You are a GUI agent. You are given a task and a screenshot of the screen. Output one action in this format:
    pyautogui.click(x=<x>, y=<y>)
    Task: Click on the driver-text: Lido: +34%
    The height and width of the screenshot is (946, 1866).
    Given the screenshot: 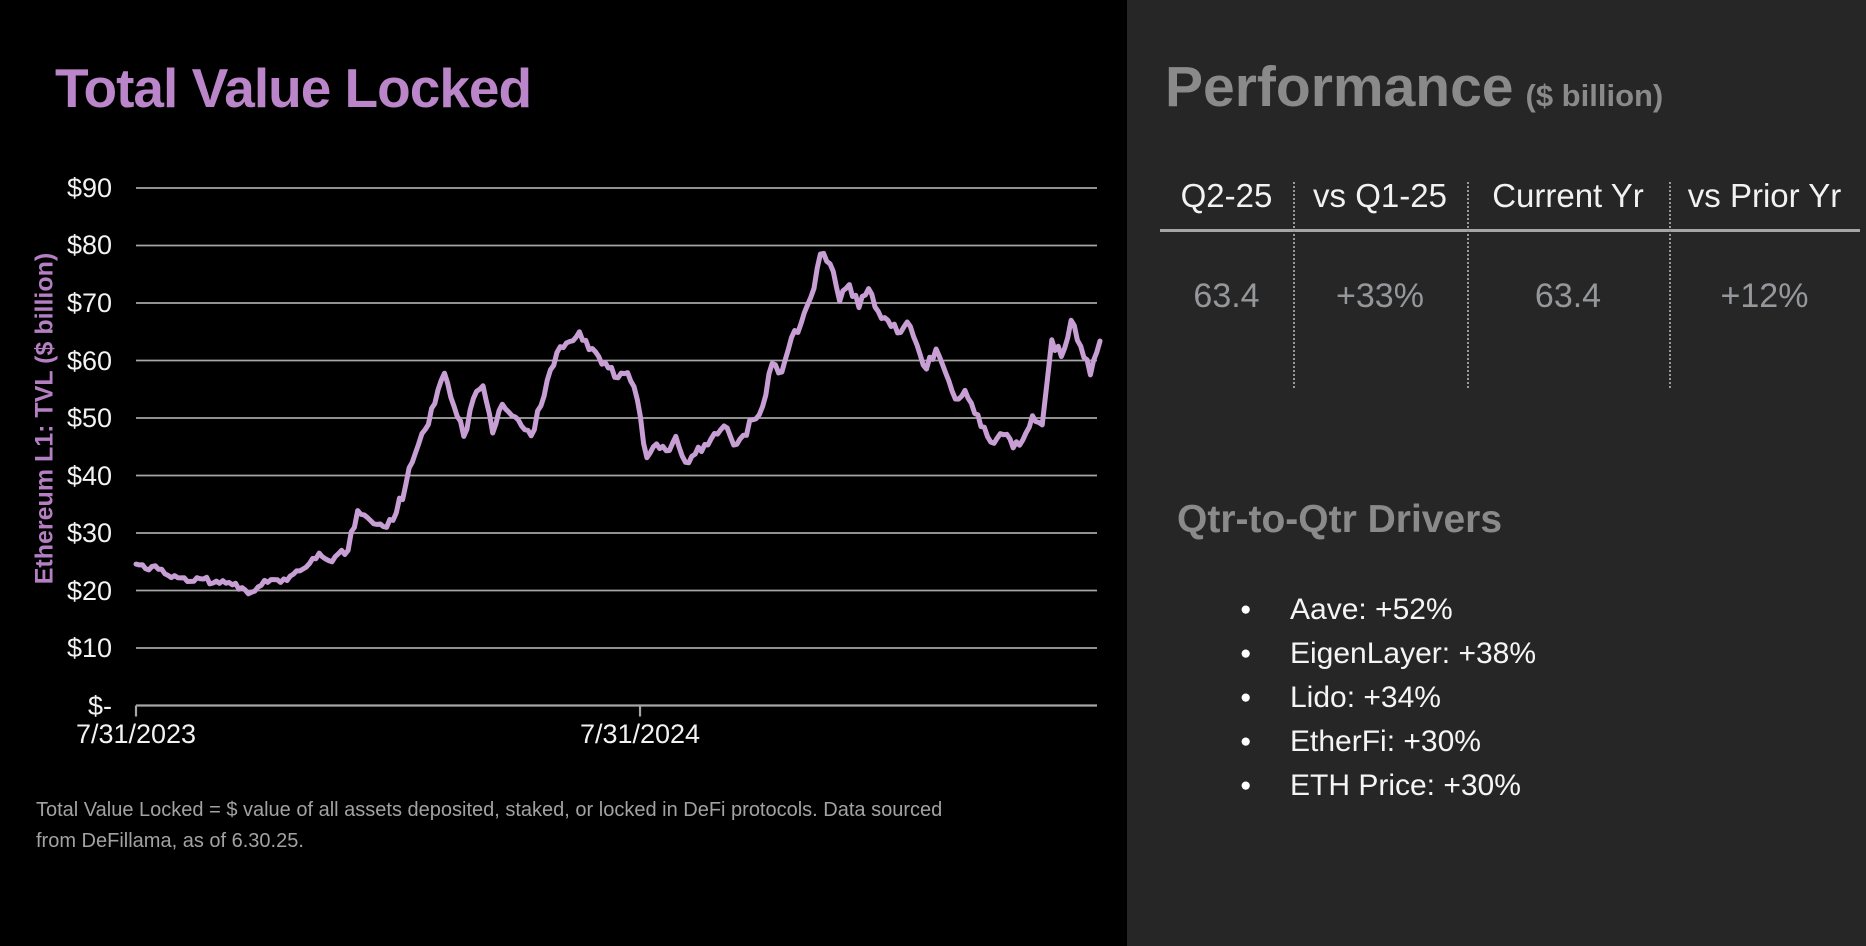 What is the action you would take?
    pyautogui.click(x=1365, y=697)
    